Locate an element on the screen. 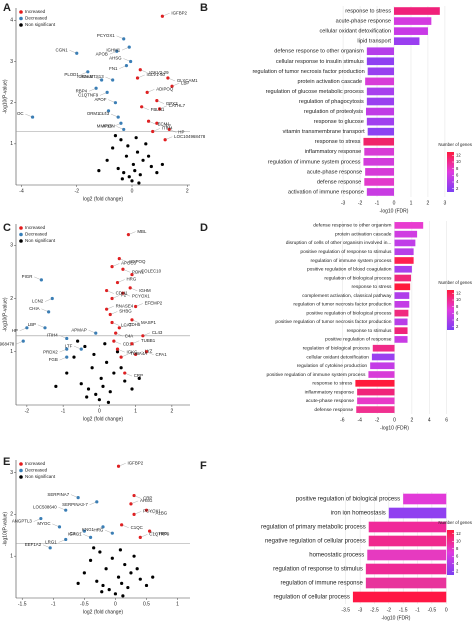 The height and width of the screenshot is (626, 474). point-label: TUBB1 is located at coordinates (148, 340).